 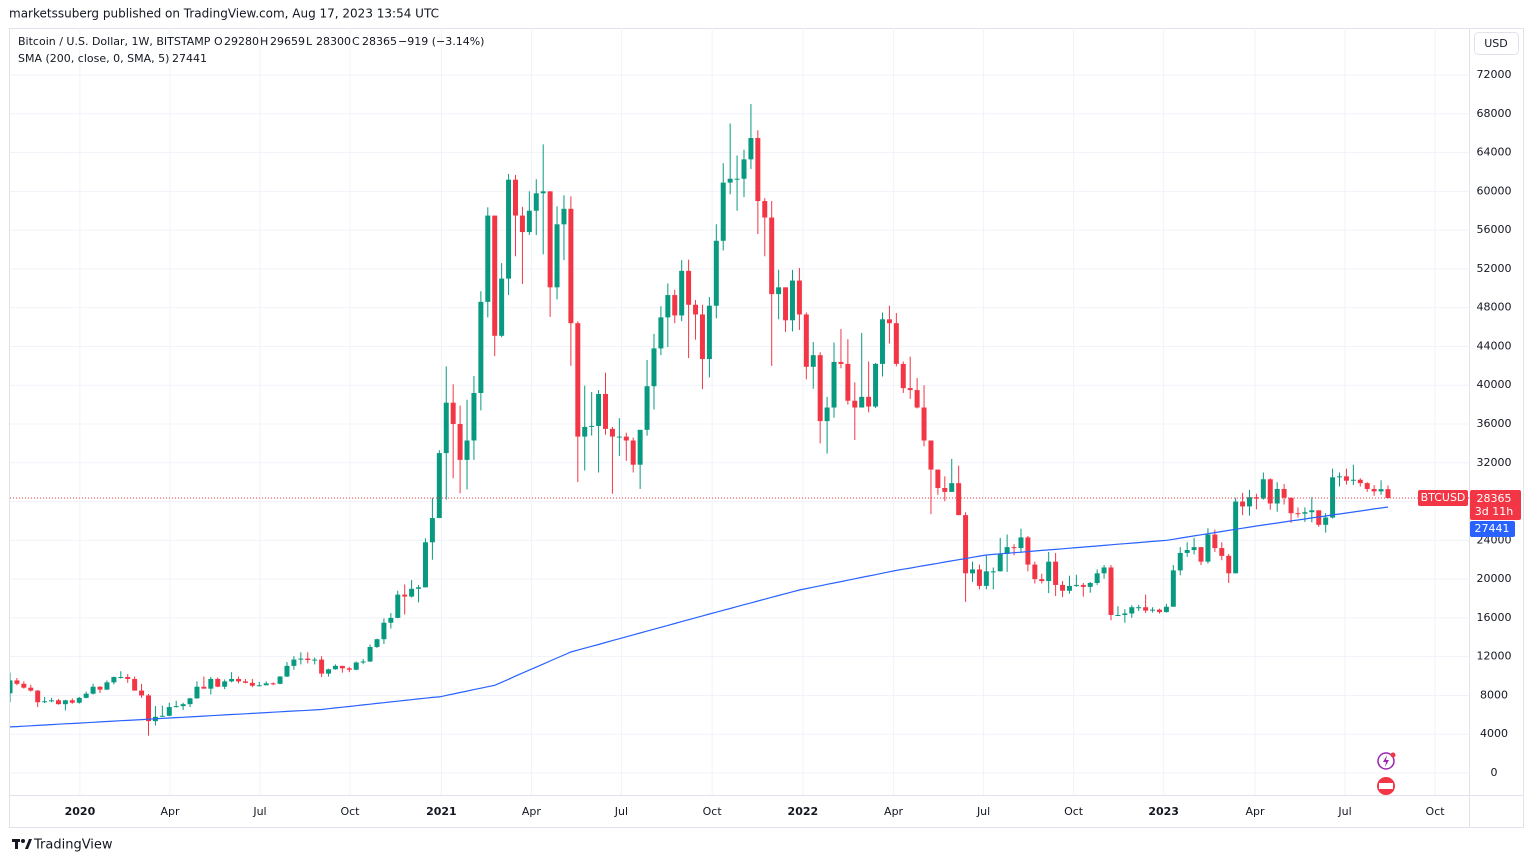 I want to click on currency-label: USD, so click(x=1496, y=43).